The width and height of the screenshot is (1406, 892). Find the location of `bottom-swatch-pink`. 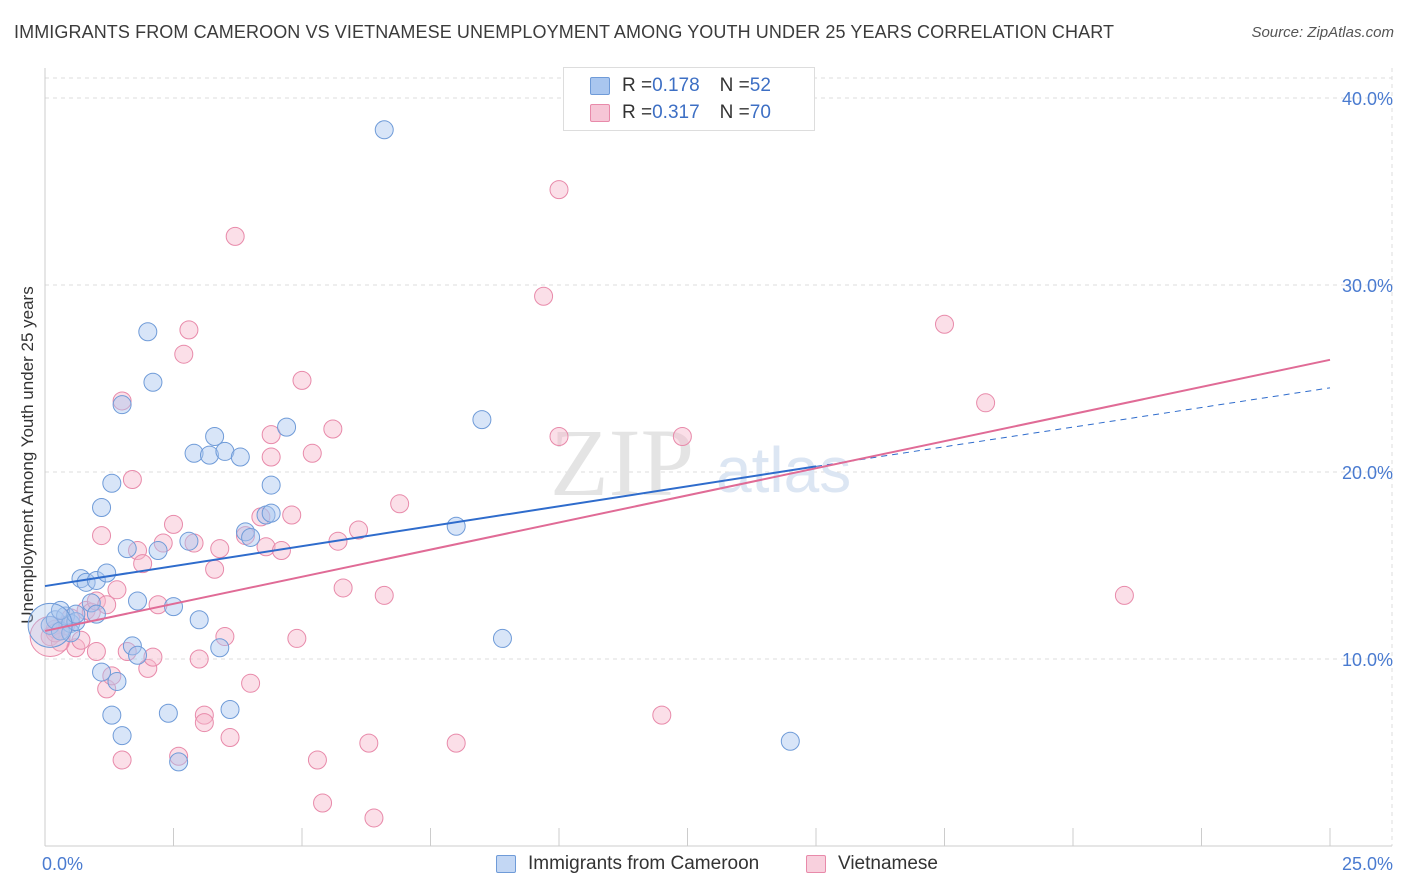

bottom-swatch-pink is located at coordinates (816, 864).